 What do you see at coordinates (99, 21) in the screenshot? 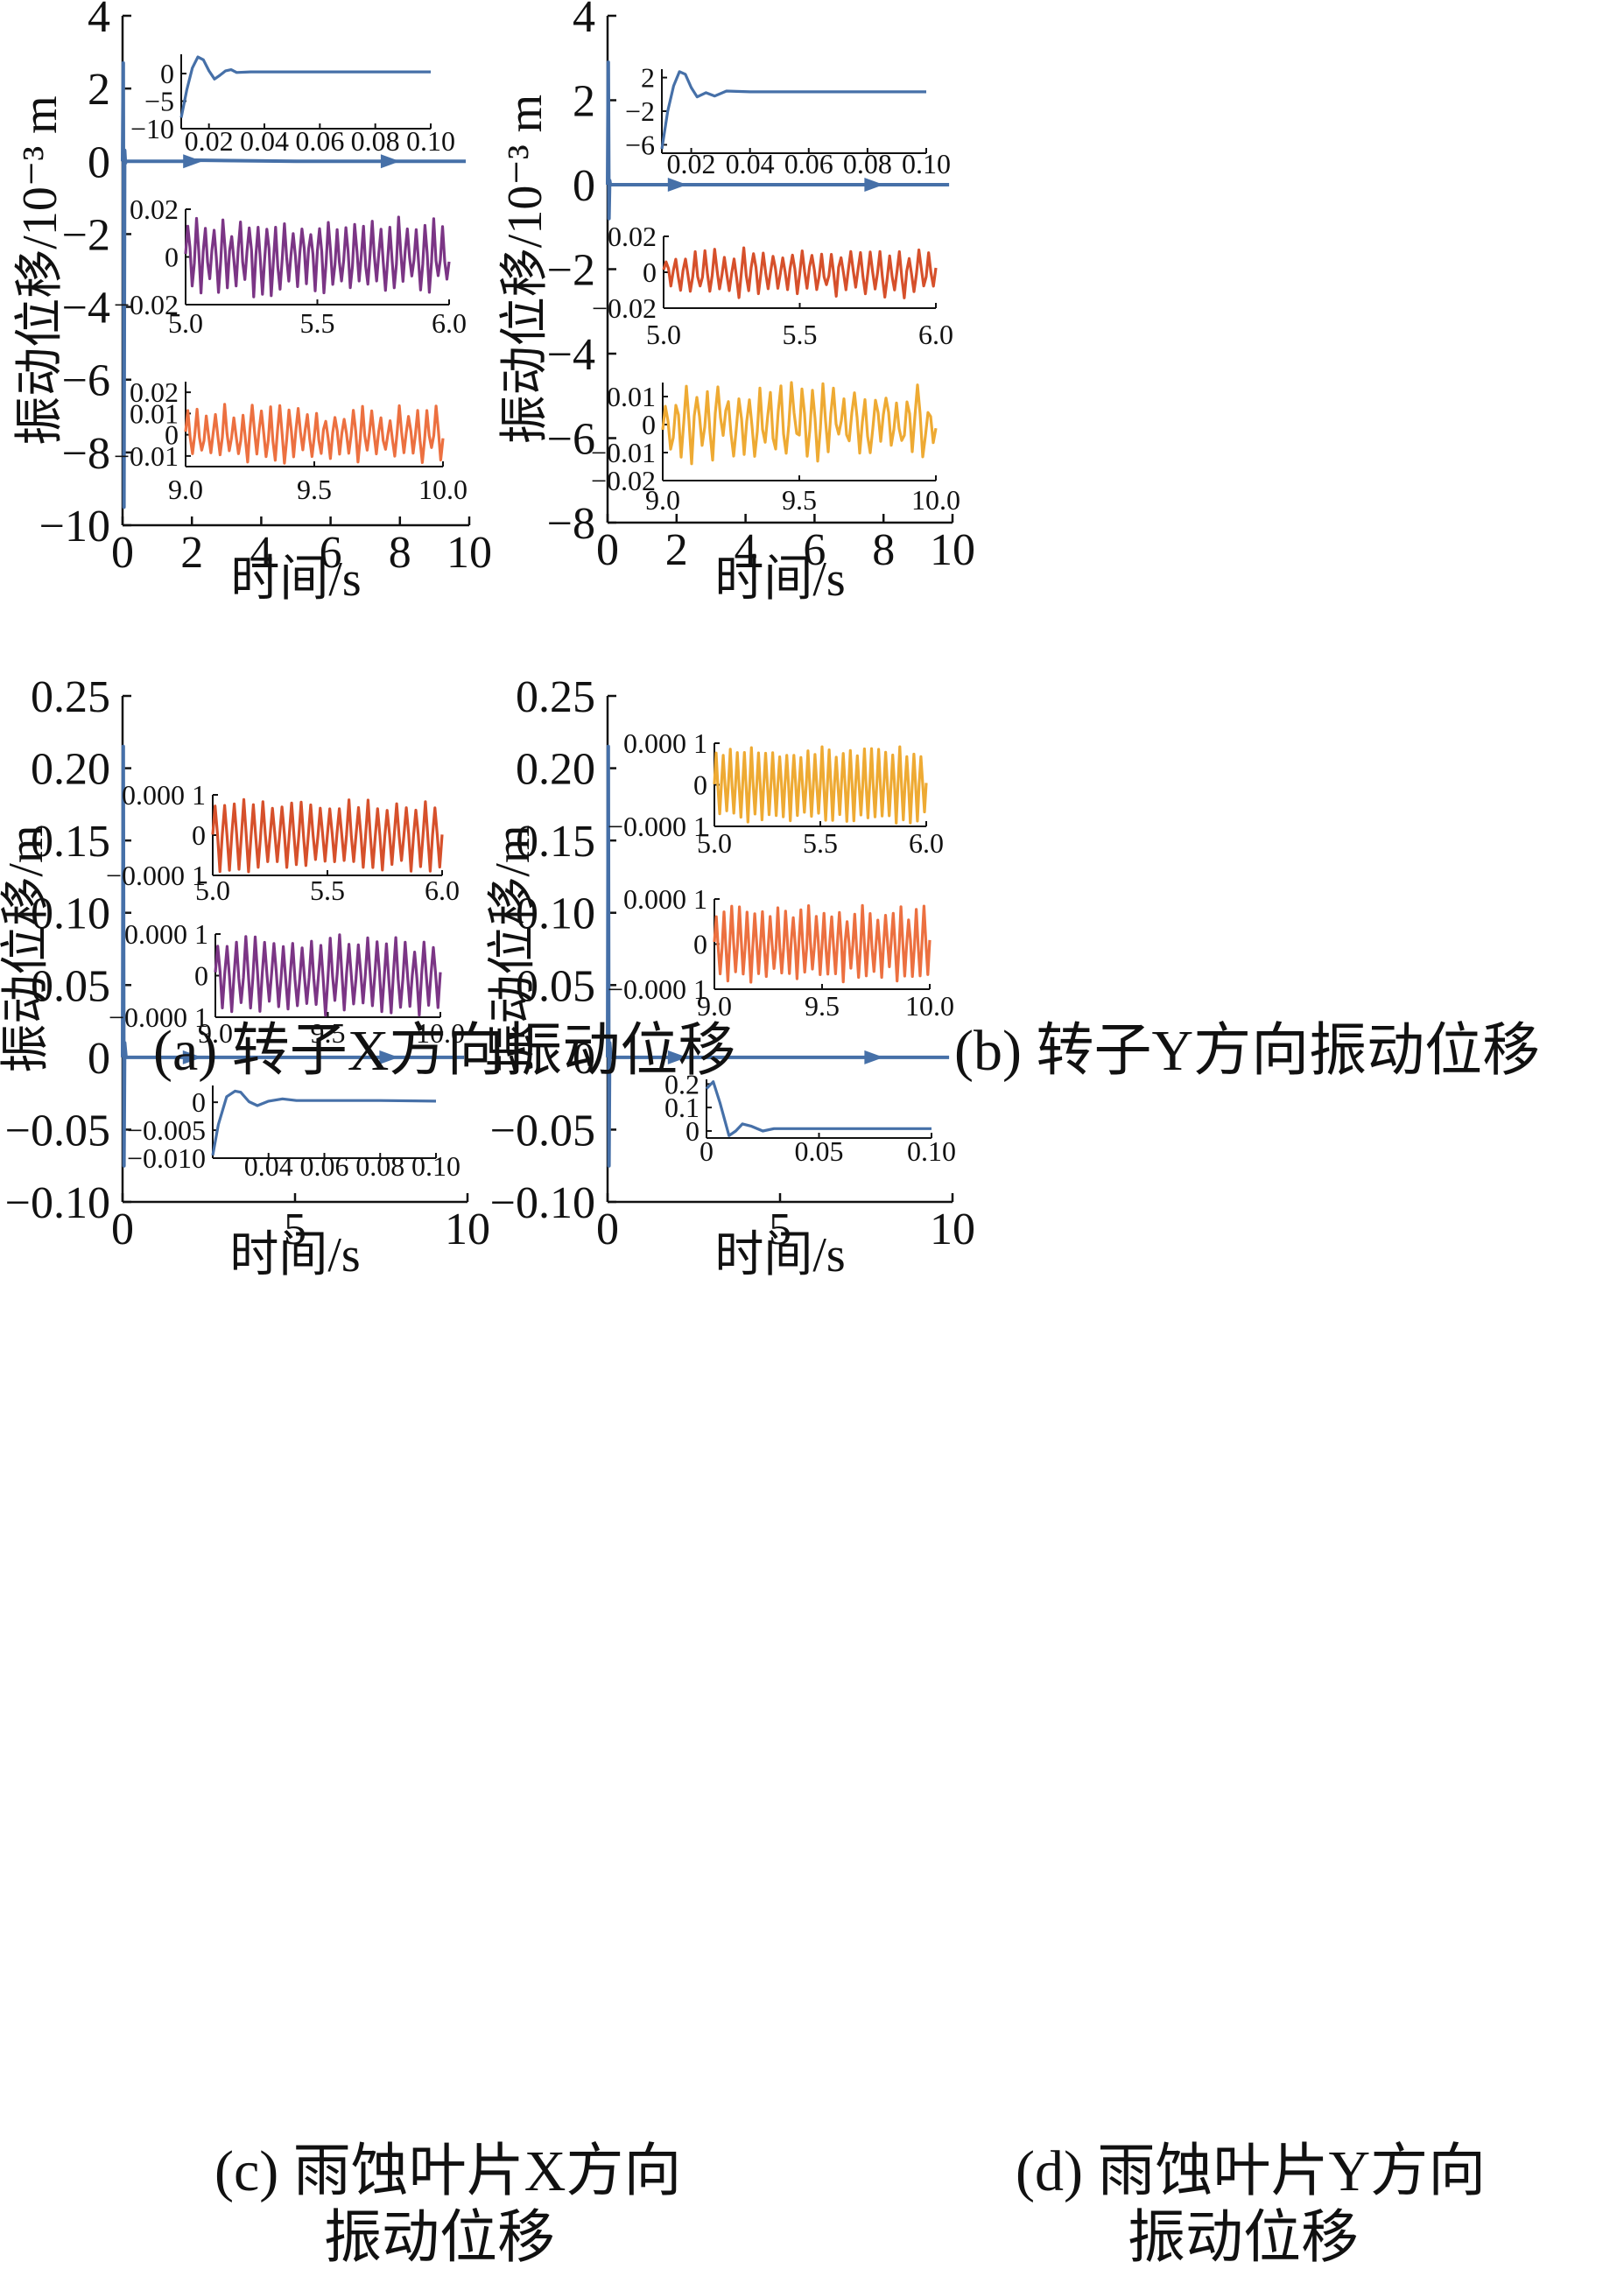
I see `panel-a-ytick-label: 4` at bounding box center [99, 21].